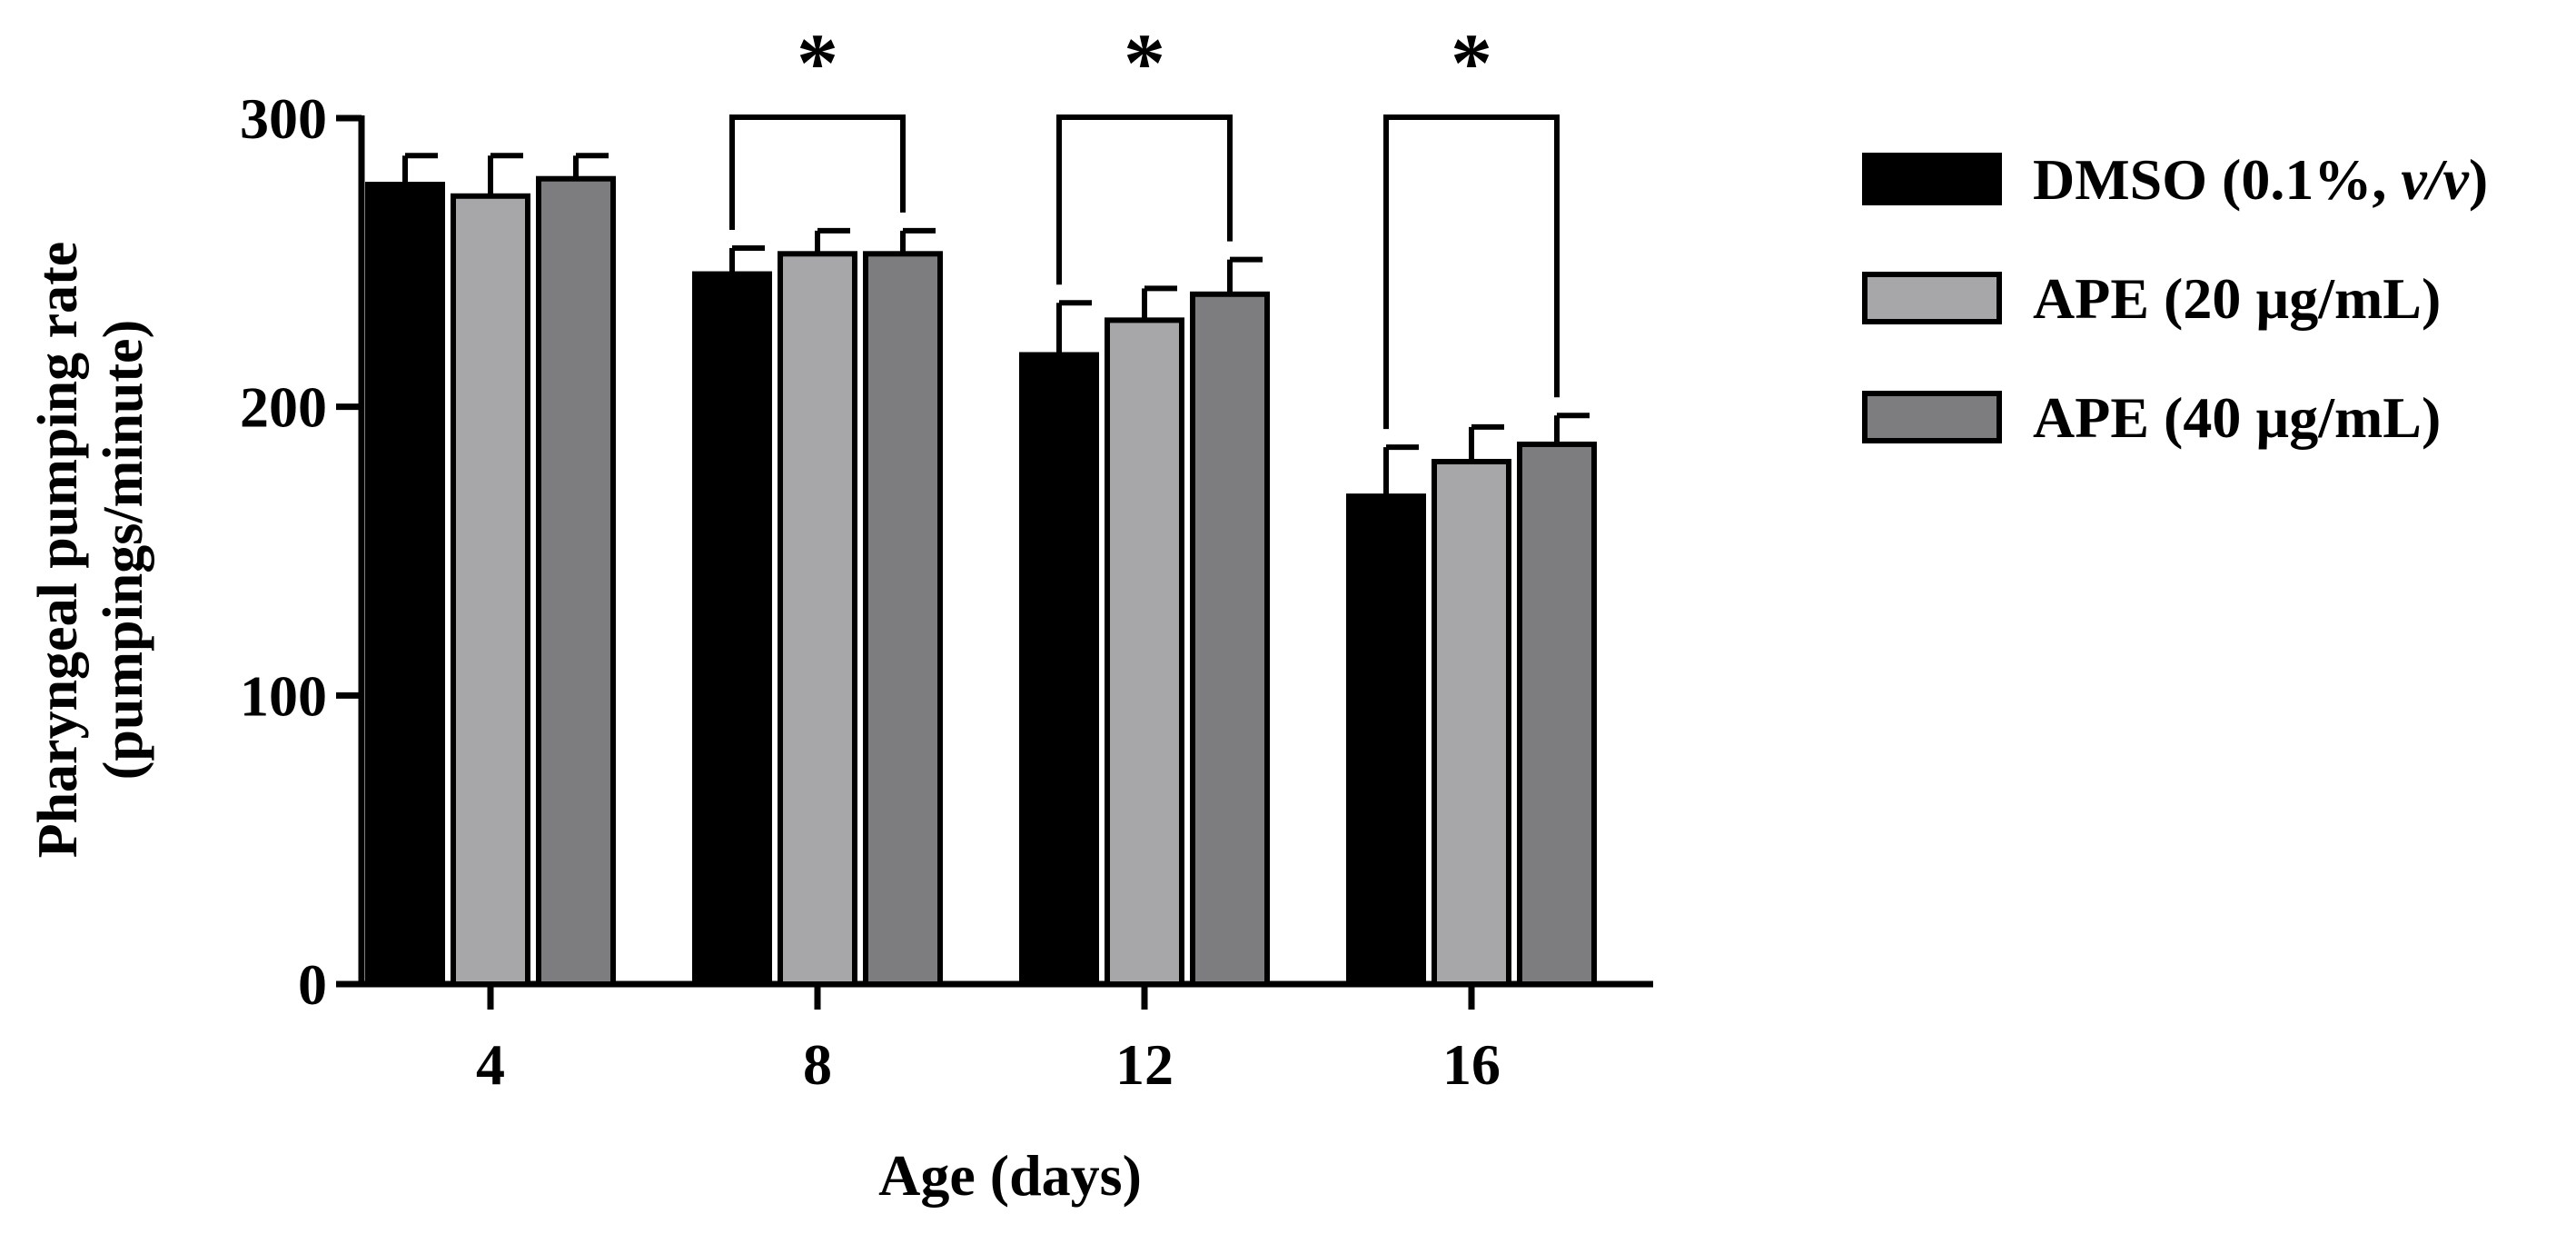  I want to click on legend-label: APE (20 µg/mL), so click(2237, 298).